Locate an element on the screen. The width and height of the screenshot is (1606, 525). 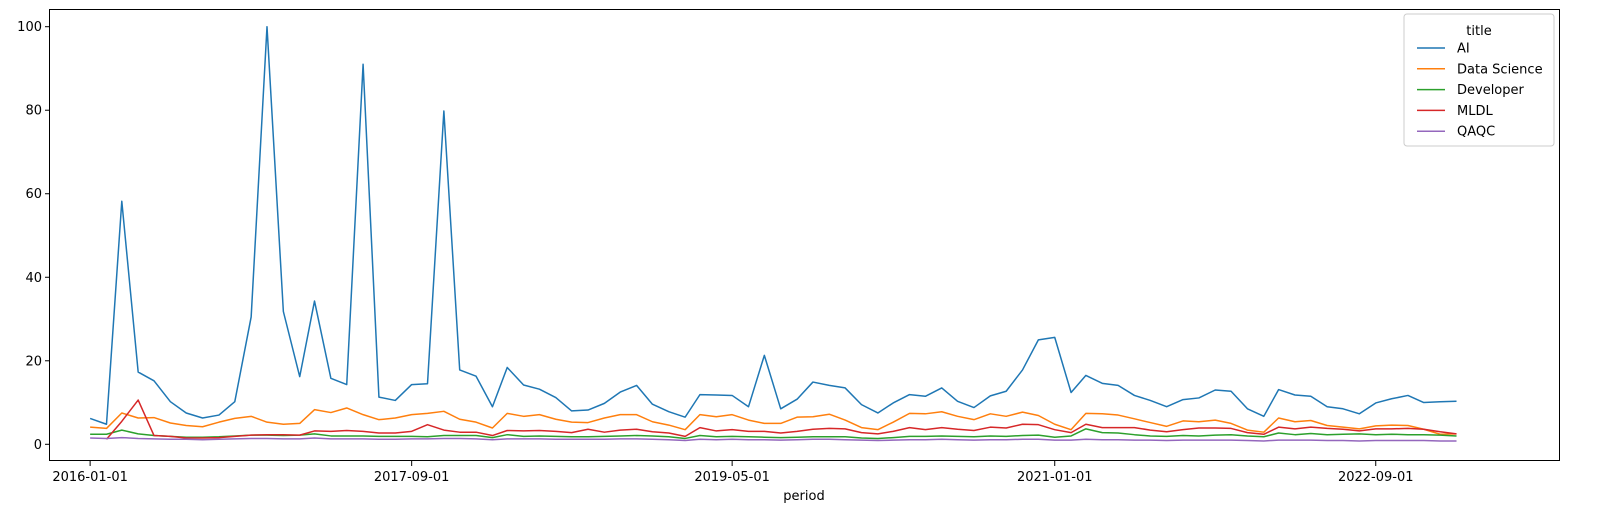
legend: title AI Data Science Developer MLDL QAQC is located at coordinates (1479, 80).